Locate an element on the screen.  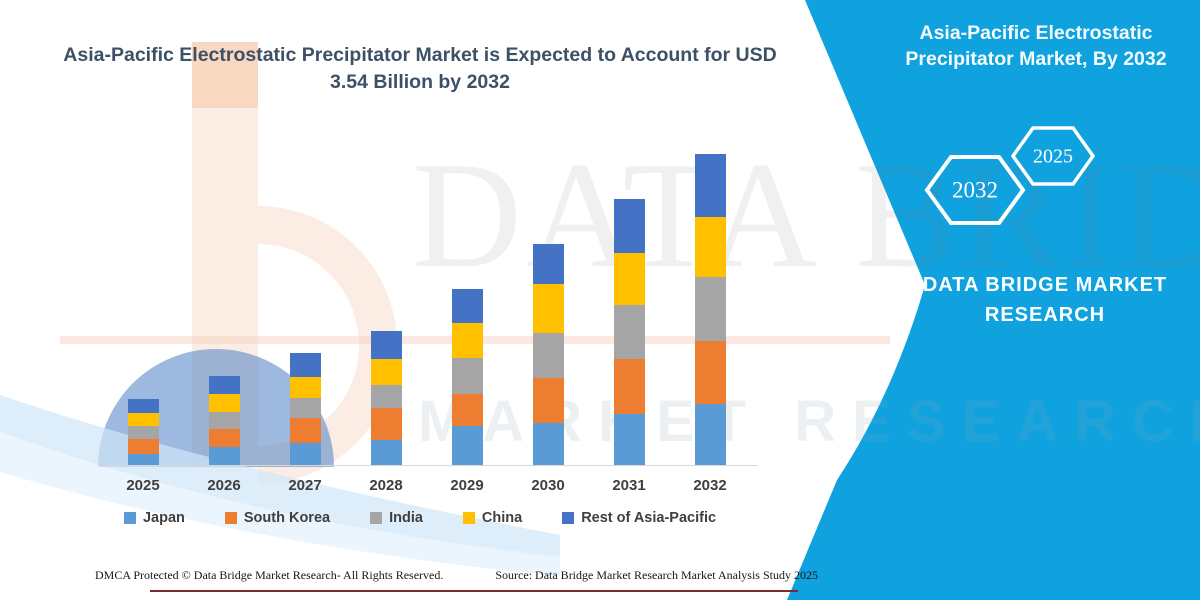
x-axis-label-2027: 2027 is located at coordinates (305, 485).